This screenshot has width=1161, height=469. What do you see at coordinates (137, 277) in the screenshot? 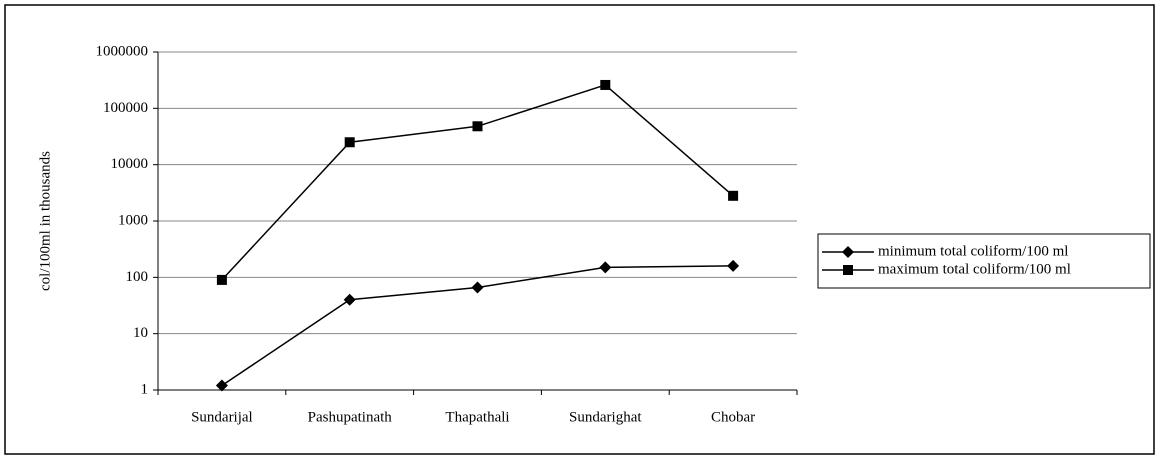
I see `y-tick-label: 100` at bounding box center [137, 277].